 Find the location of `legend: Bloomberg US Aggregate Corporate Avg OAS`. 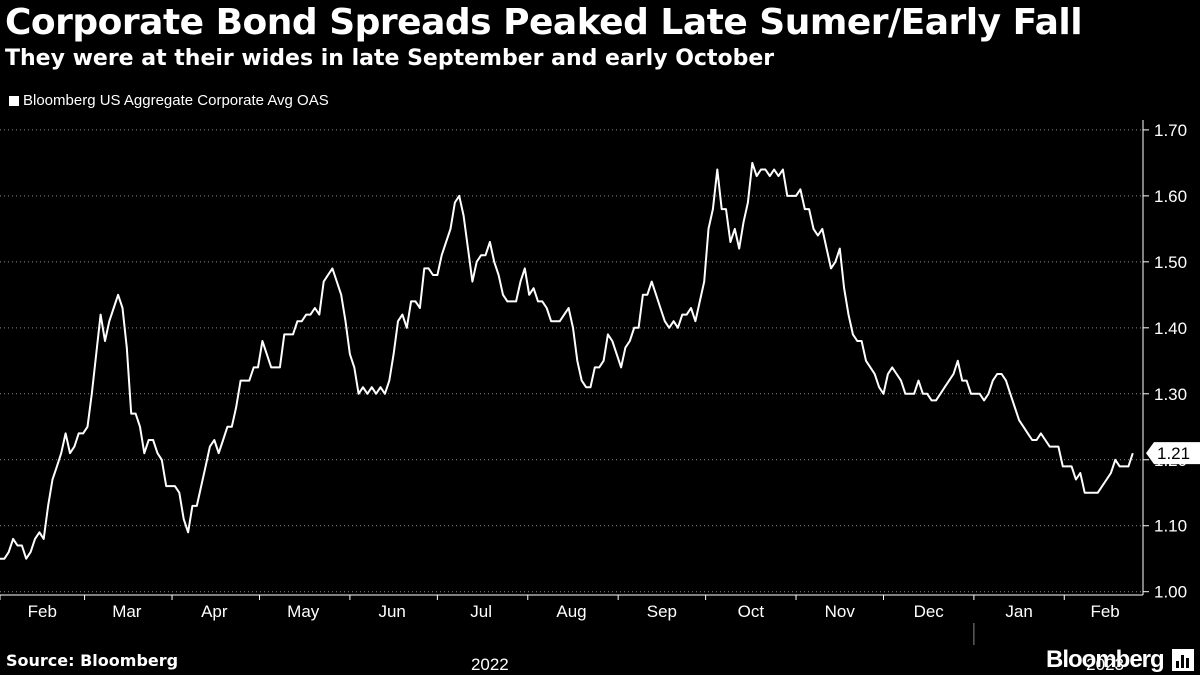

legend: Bloomberg US Aggregate Corporate Avg OAS is located at coordinates (169, 100).